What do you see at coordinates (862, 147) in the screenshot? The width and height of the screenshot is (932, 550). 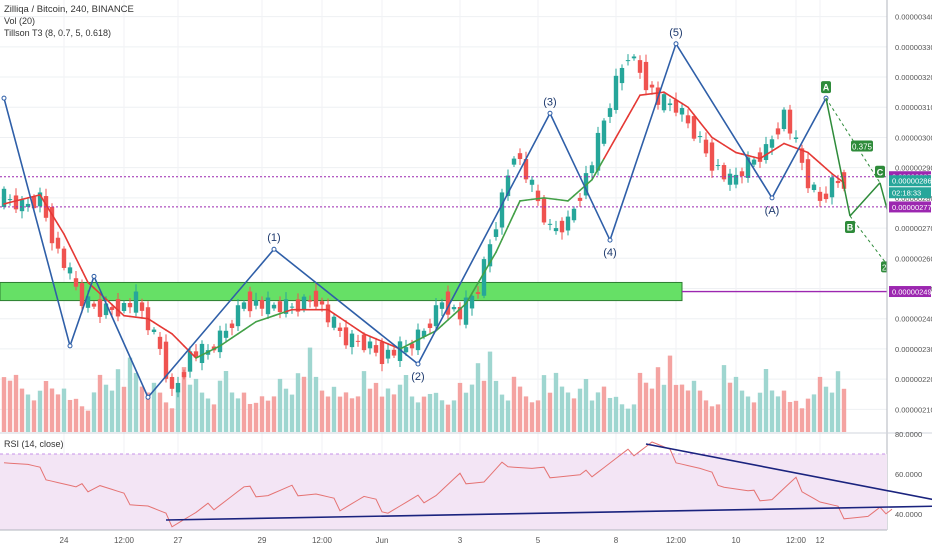 I see `pattern-ratio-label: 0.375` at bounding box center [862, 147].